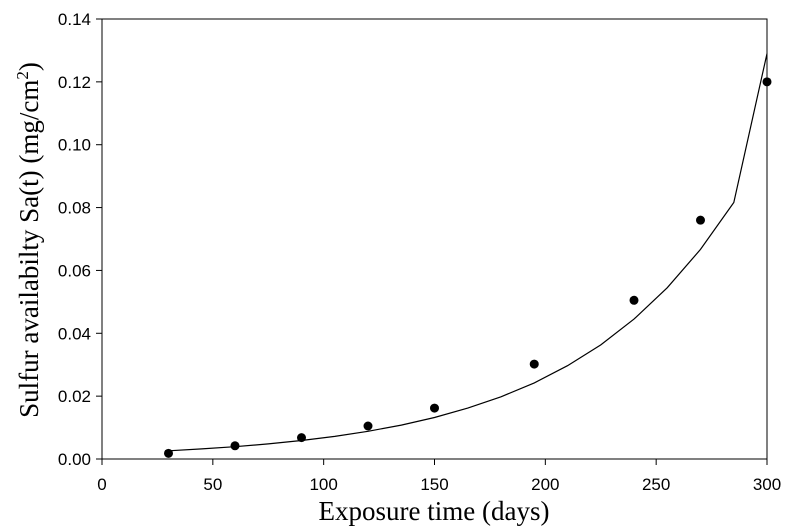  I want to click on y-axis-title-tail: ), so click(29, 66).